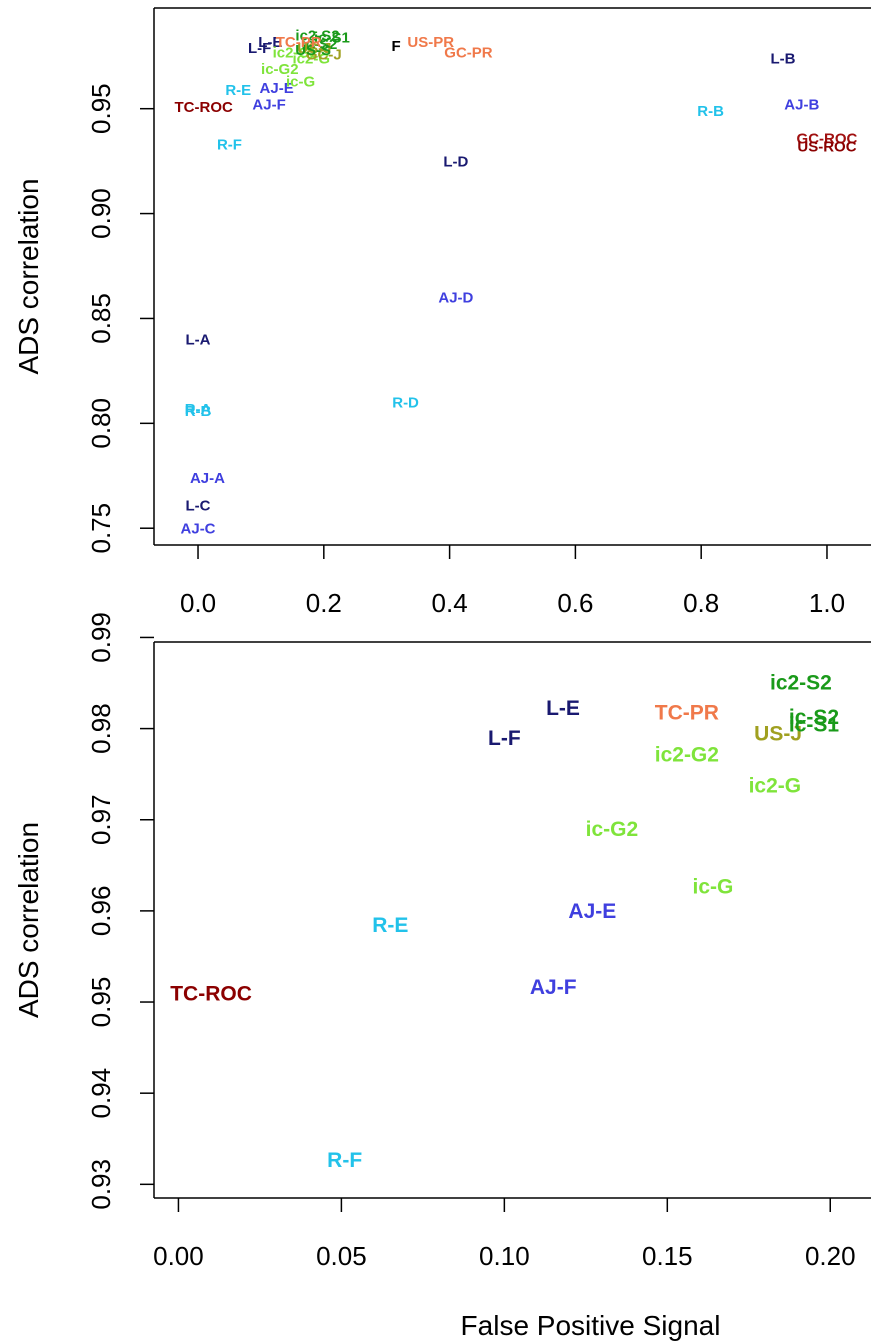 Image resolution: width=871 pixels, height=1344 pixels. Describe the element at coordinates (504, 1256) in the screenshot. I see `x-tick-label: 0.10` at that location.